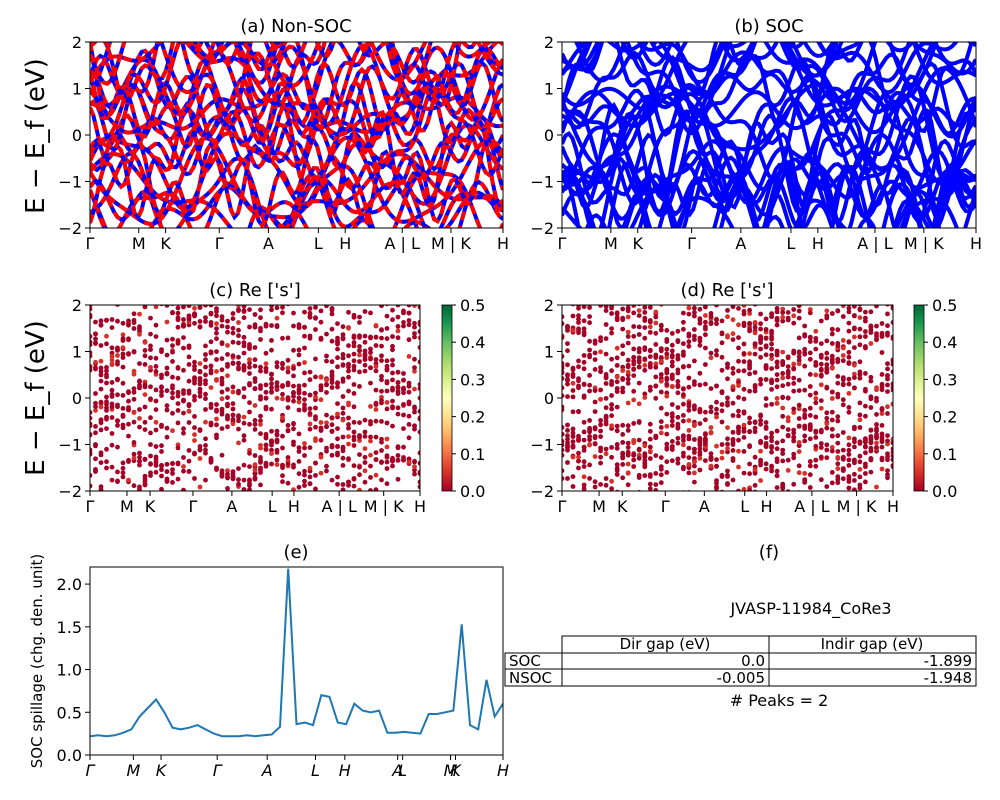 This screenshot has height=800, width=1000. Describe the element at coordinates (456, 770) in the screenshot. I see `x-tick-label: K` at that location.